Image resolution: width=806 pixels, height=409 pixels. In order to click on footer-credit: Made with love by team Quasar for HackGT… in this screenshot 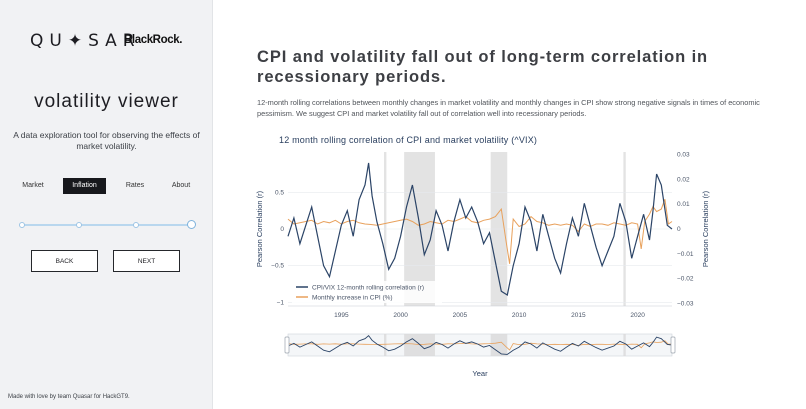, I will do `click(69, 397)`.